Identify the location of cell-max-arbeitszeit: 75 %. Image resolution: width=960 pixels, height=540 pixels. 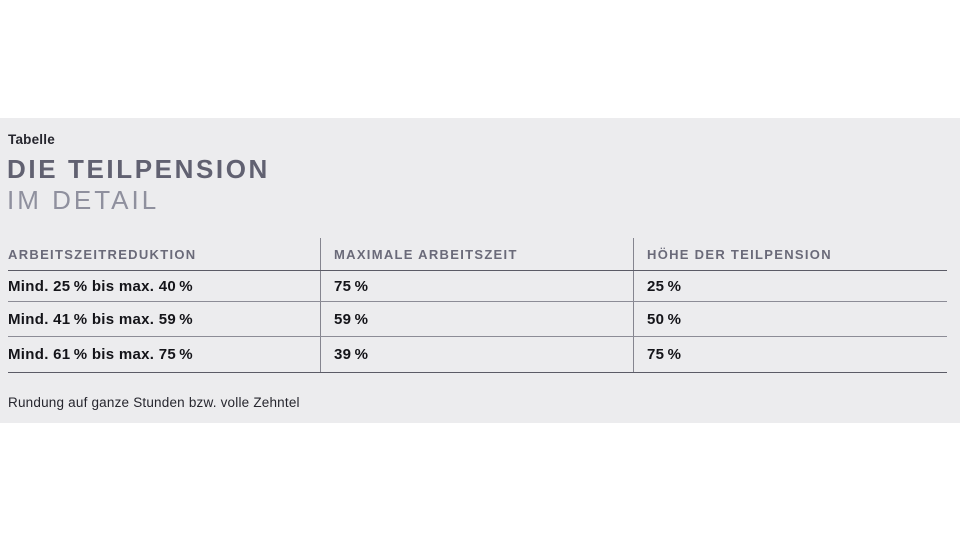
(476, 286).